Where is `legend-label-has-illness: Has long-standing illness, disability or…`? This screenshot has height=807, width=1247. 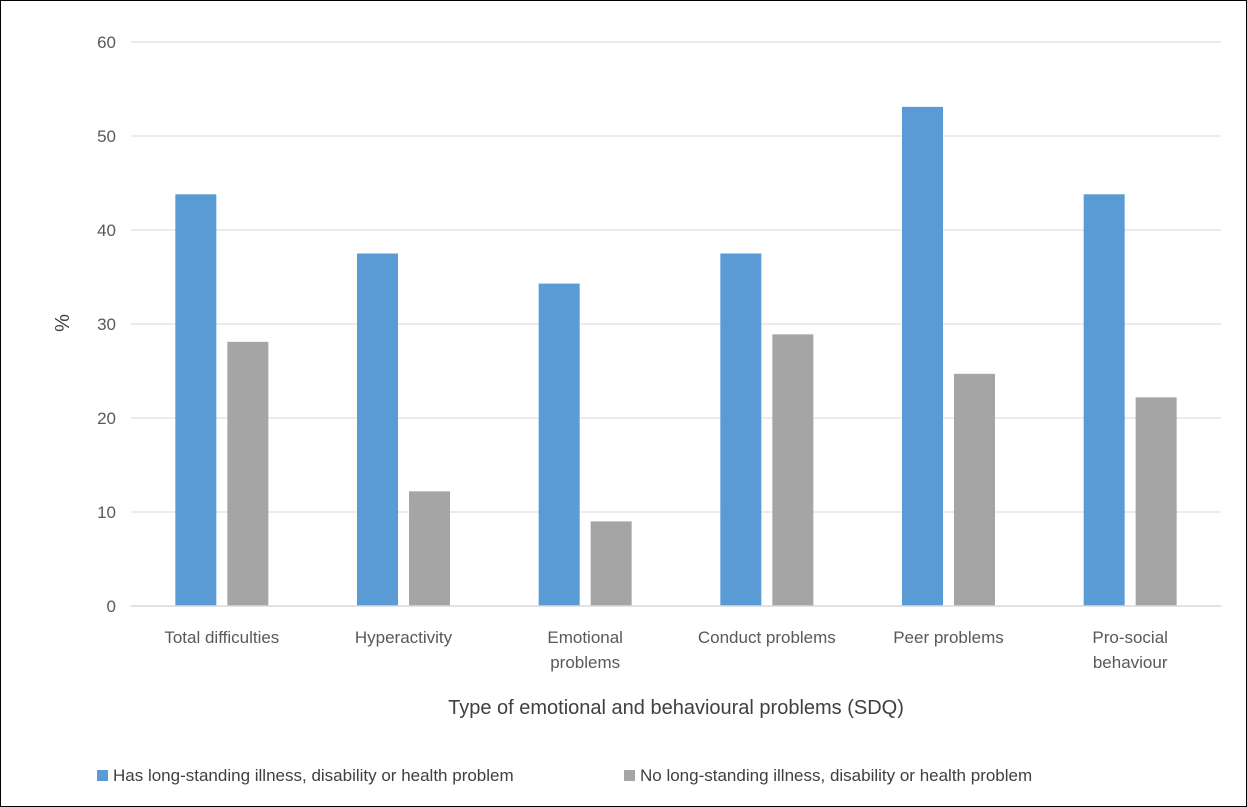 legend-label-has-illness: Has long-standing illness, disability or… is located at coordinates (313, 775).